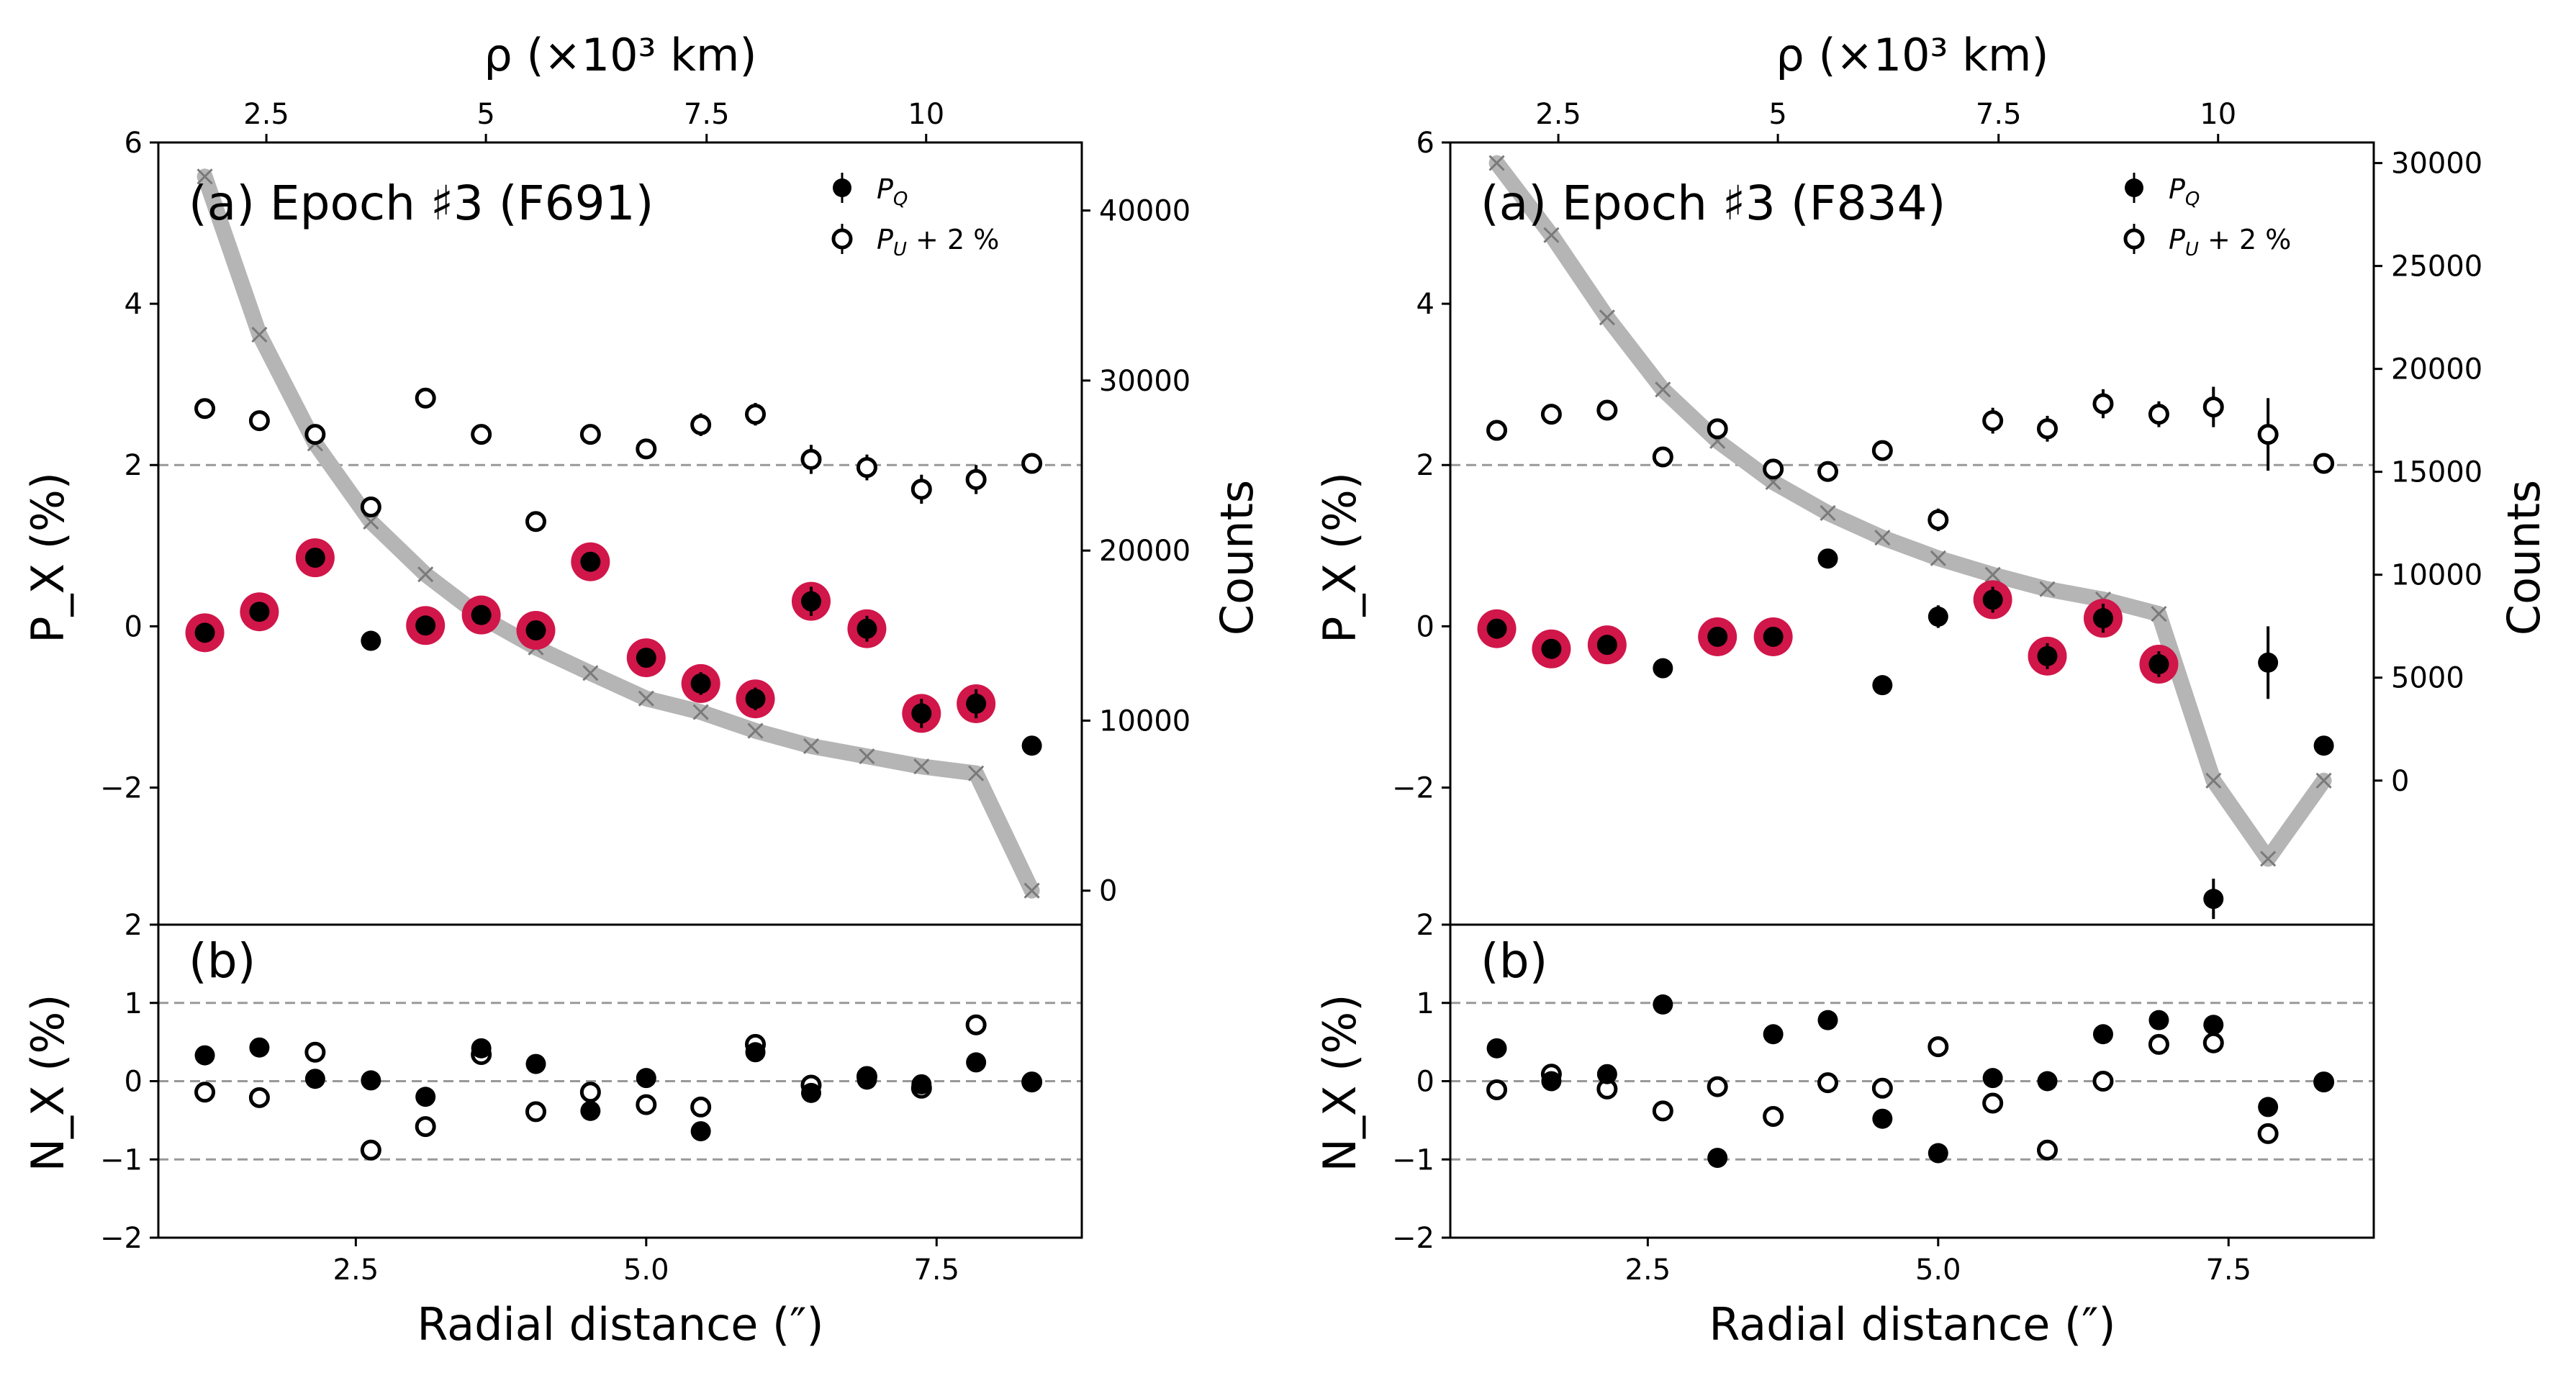 This screenshot has width=2576, height=1378. I want to click on y-axis-title-nx: N_X (%), so click(1340, 1083).